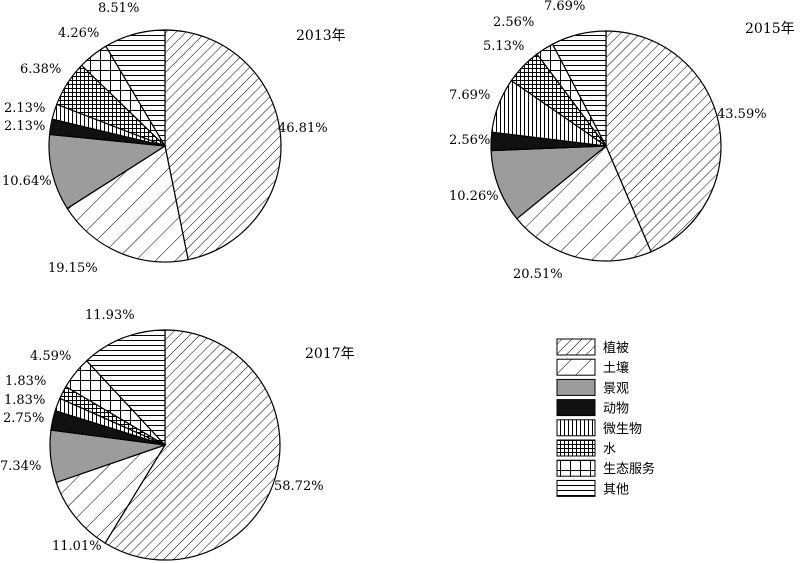 The width and height of the screenshot is (800, 563). I want to click on slice-label-other: 11.93%, so click(110, 315).